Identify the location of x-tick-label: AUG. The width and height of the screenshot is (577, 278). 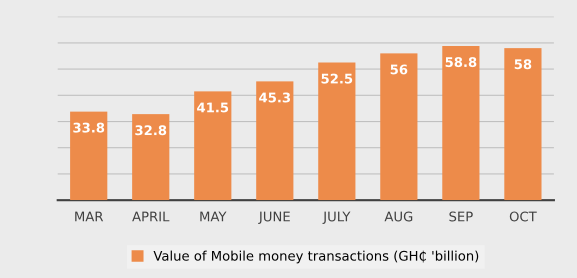
(398, 217).